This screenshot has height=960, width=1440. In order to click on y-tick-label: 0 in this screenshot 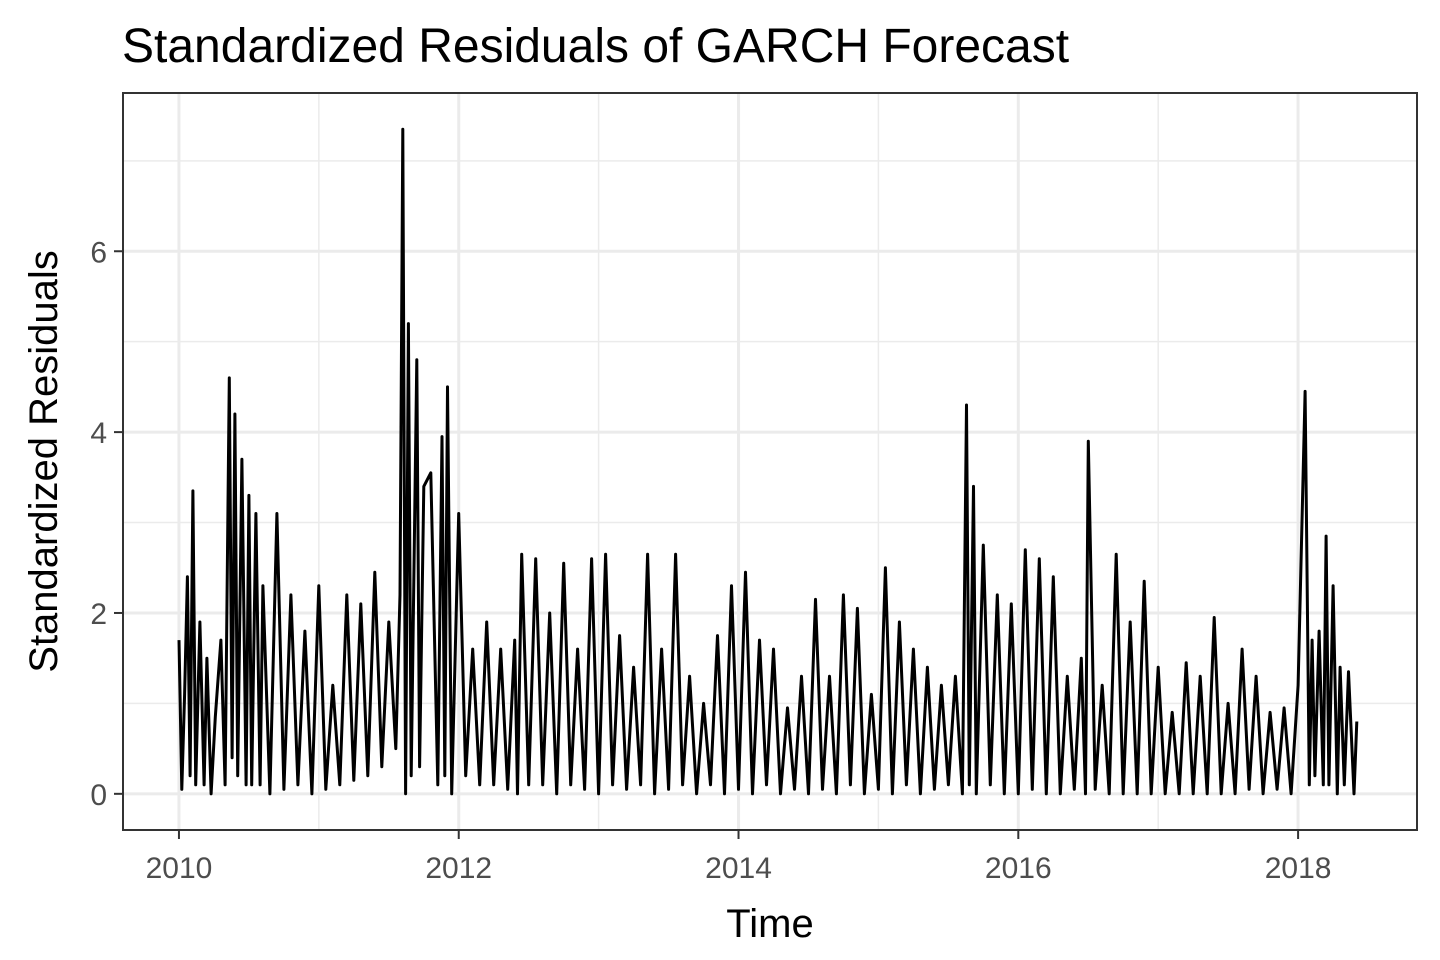, I will do `click(98, 795)`.